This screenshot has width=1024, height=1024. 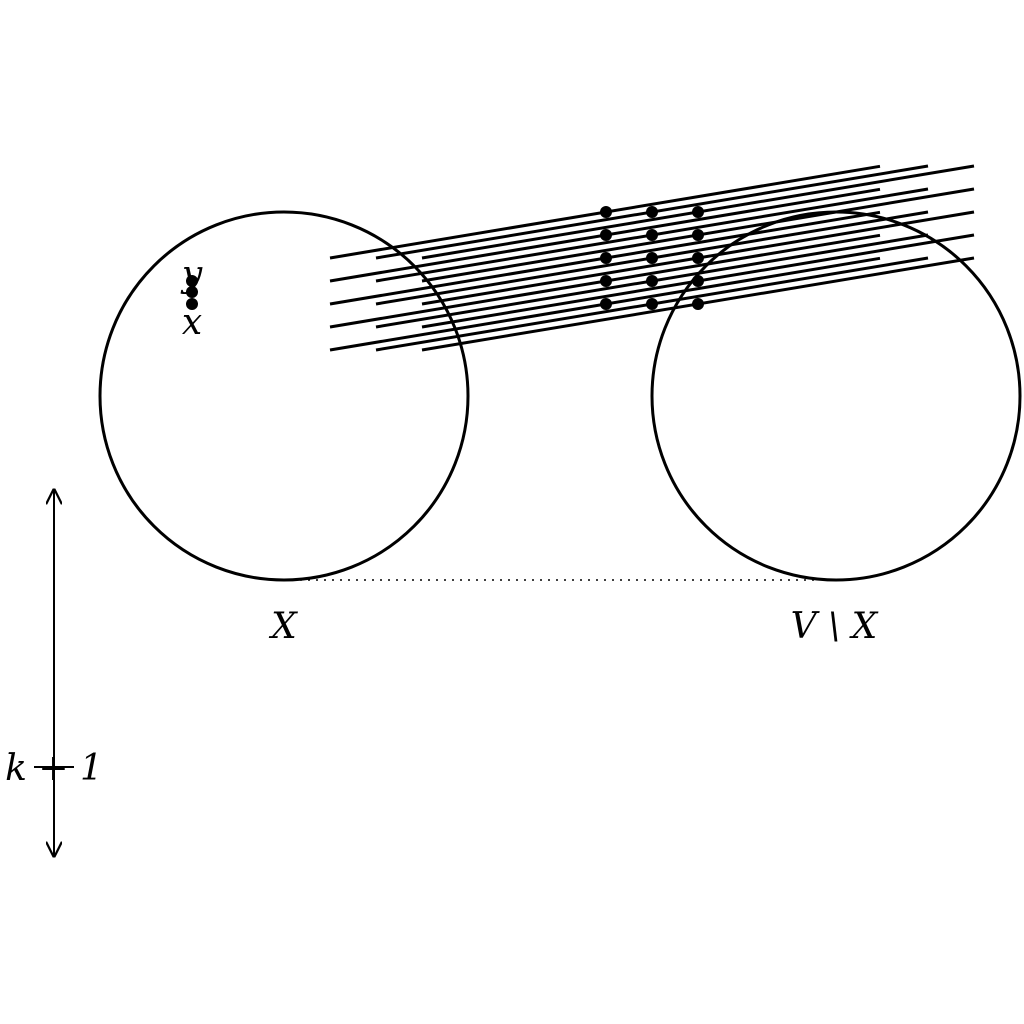 I want to click on dot-grid, so click(x=652, y=258).